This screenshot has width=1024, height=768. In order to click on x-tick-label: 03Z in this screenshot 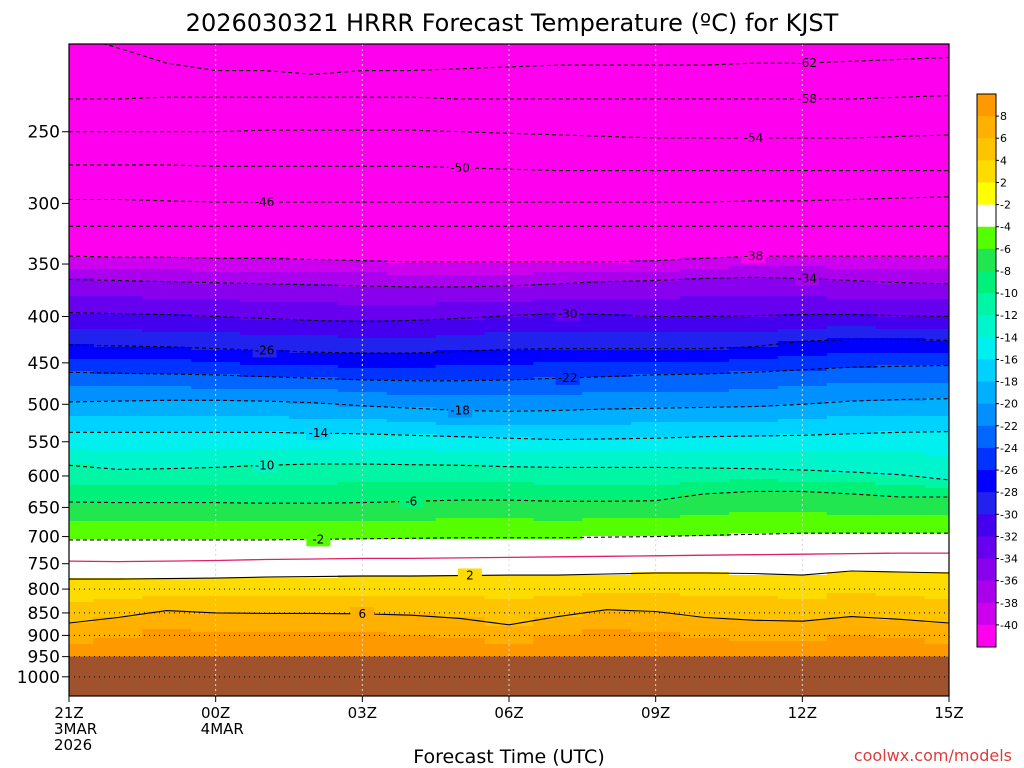, I will do `click(362, 713)`.